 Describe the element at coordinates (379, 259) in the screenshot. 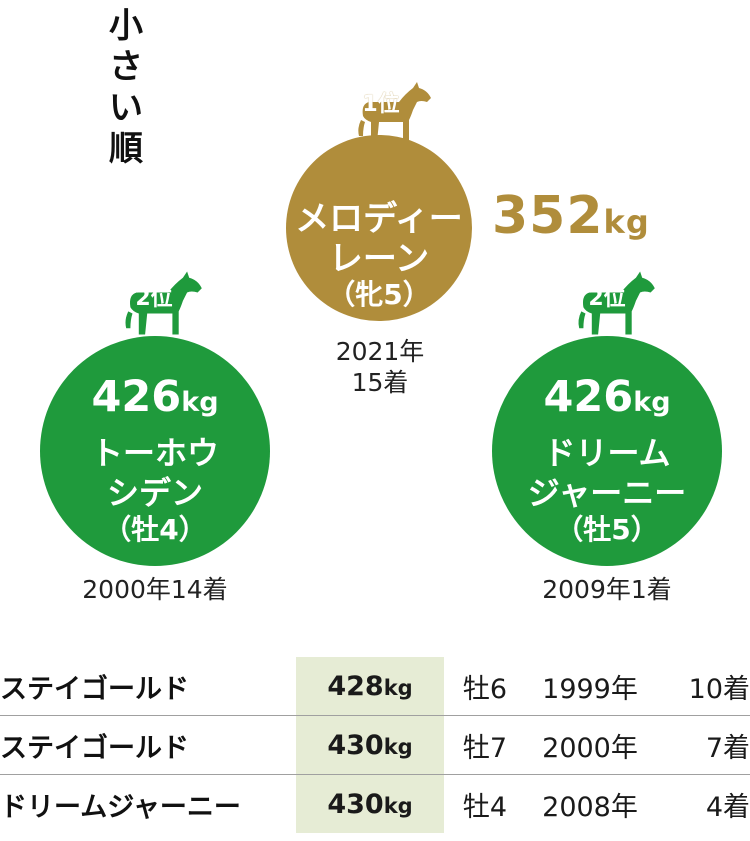

I see `first-name-line2: レーン` at that location.